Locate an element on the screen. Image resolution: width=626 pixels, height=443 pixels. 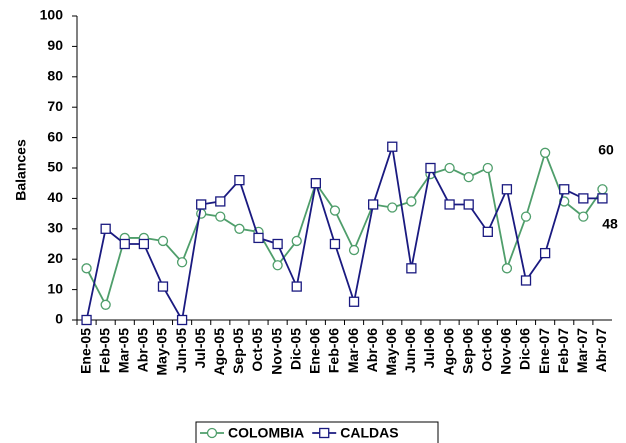
y-tick-label: 10 is located at coordinates (55, 288).